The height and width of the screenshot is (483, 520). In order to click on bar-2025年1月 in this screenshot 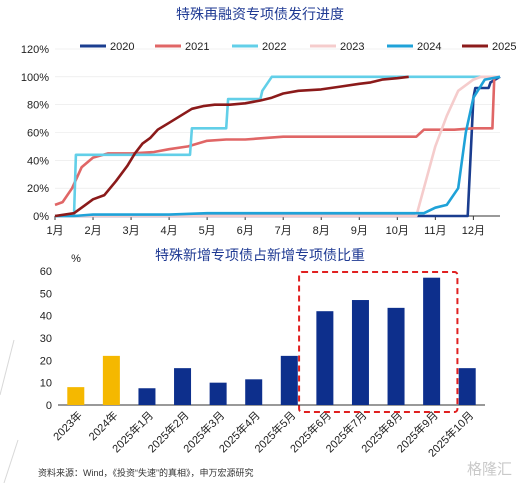, I will do `click(147, 396)`.